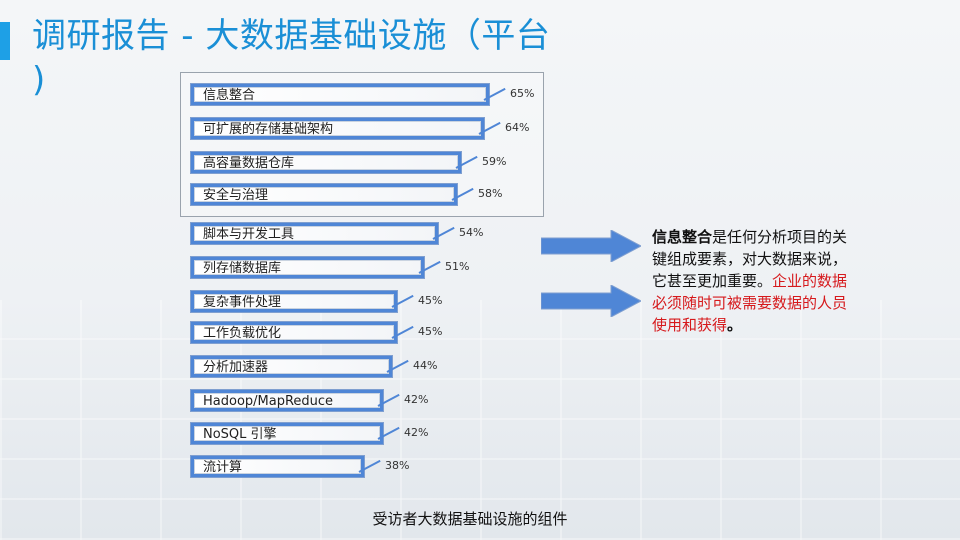 This screenshot has width=960, height=540. What do you see at coordinates (5, 41) in the screenshot?
I see `title-accent-bar` at bounding box center [5, 41].